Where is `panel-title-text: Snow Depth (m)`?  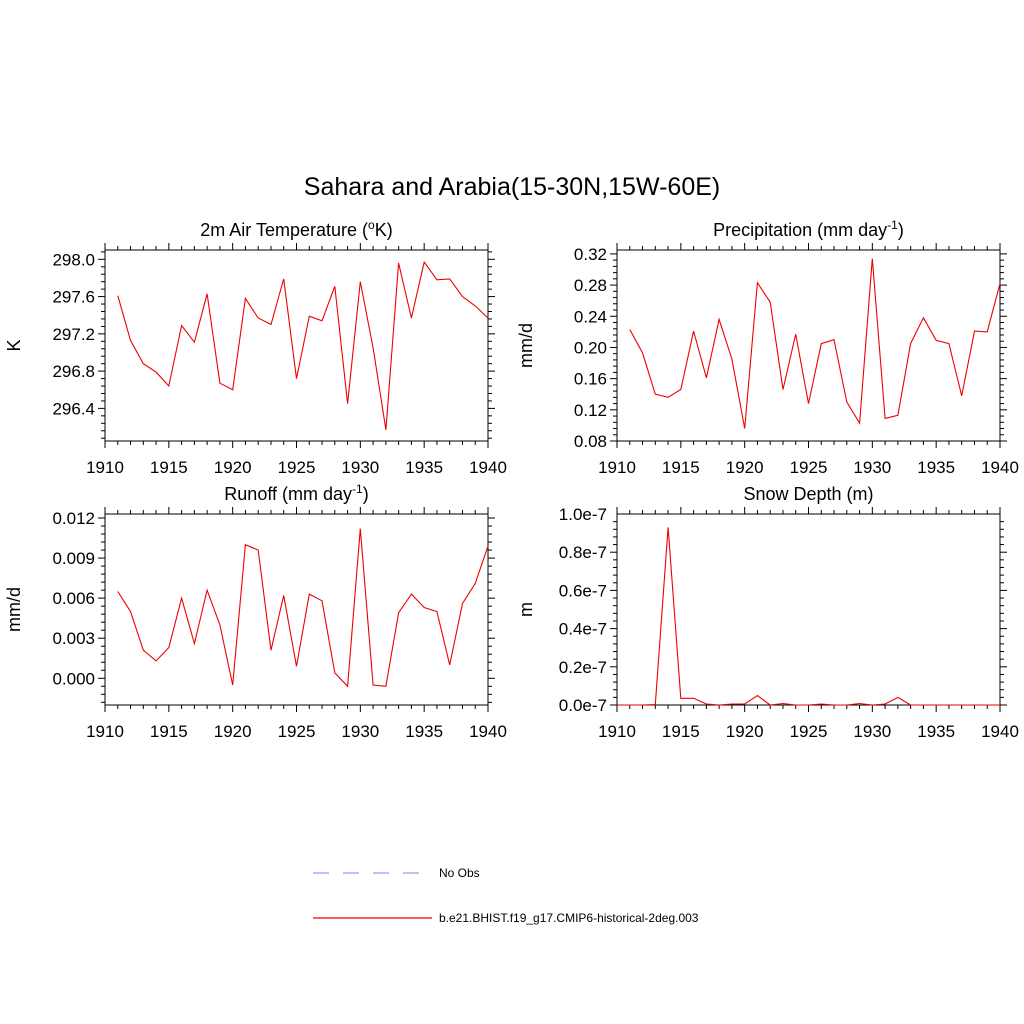
panel-title-text: Snow Depth (m) is located at coordinates (808, 494).